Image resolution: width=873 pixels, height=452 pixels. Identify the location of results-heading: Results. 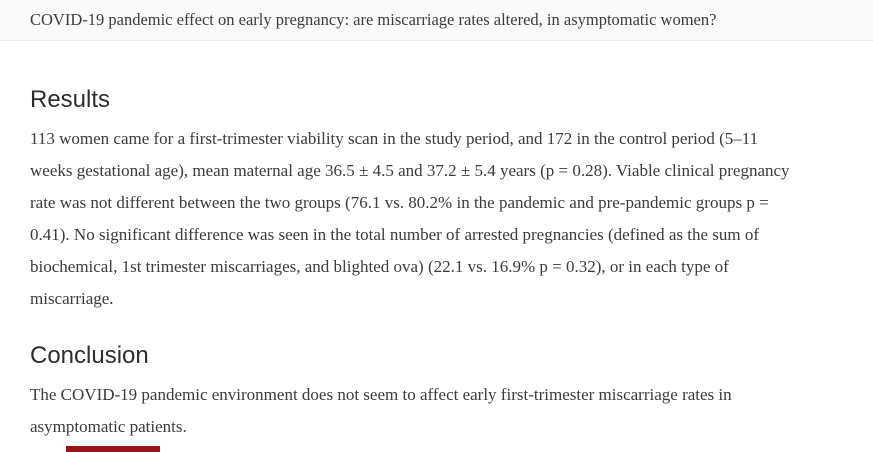
(70, 99).